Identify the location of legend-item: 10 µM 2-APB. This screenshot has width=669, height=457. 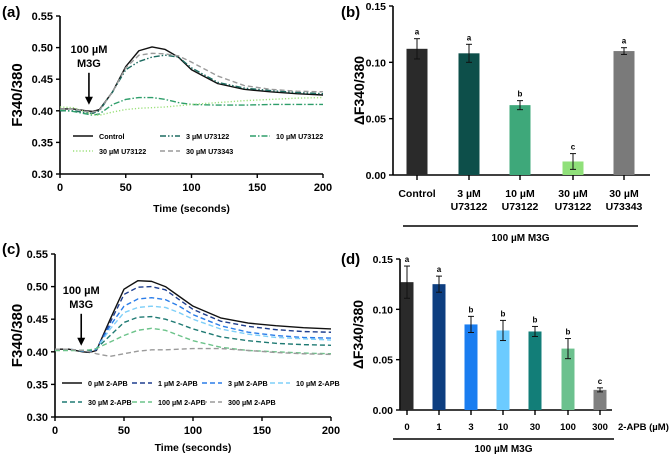
(305, 383).